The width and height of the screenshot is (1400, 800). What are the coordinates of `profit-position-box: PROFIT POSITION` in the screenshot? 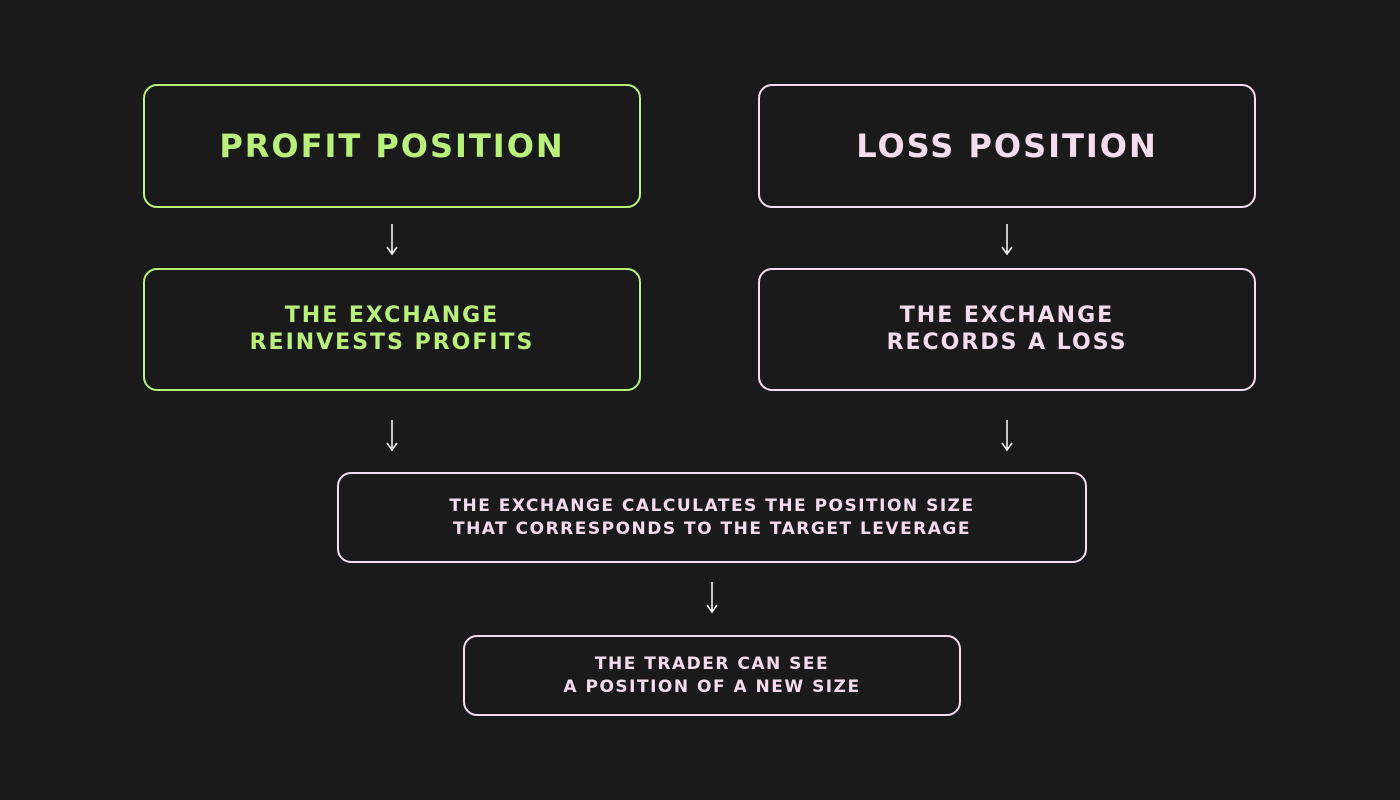 It's located at (392, 146).